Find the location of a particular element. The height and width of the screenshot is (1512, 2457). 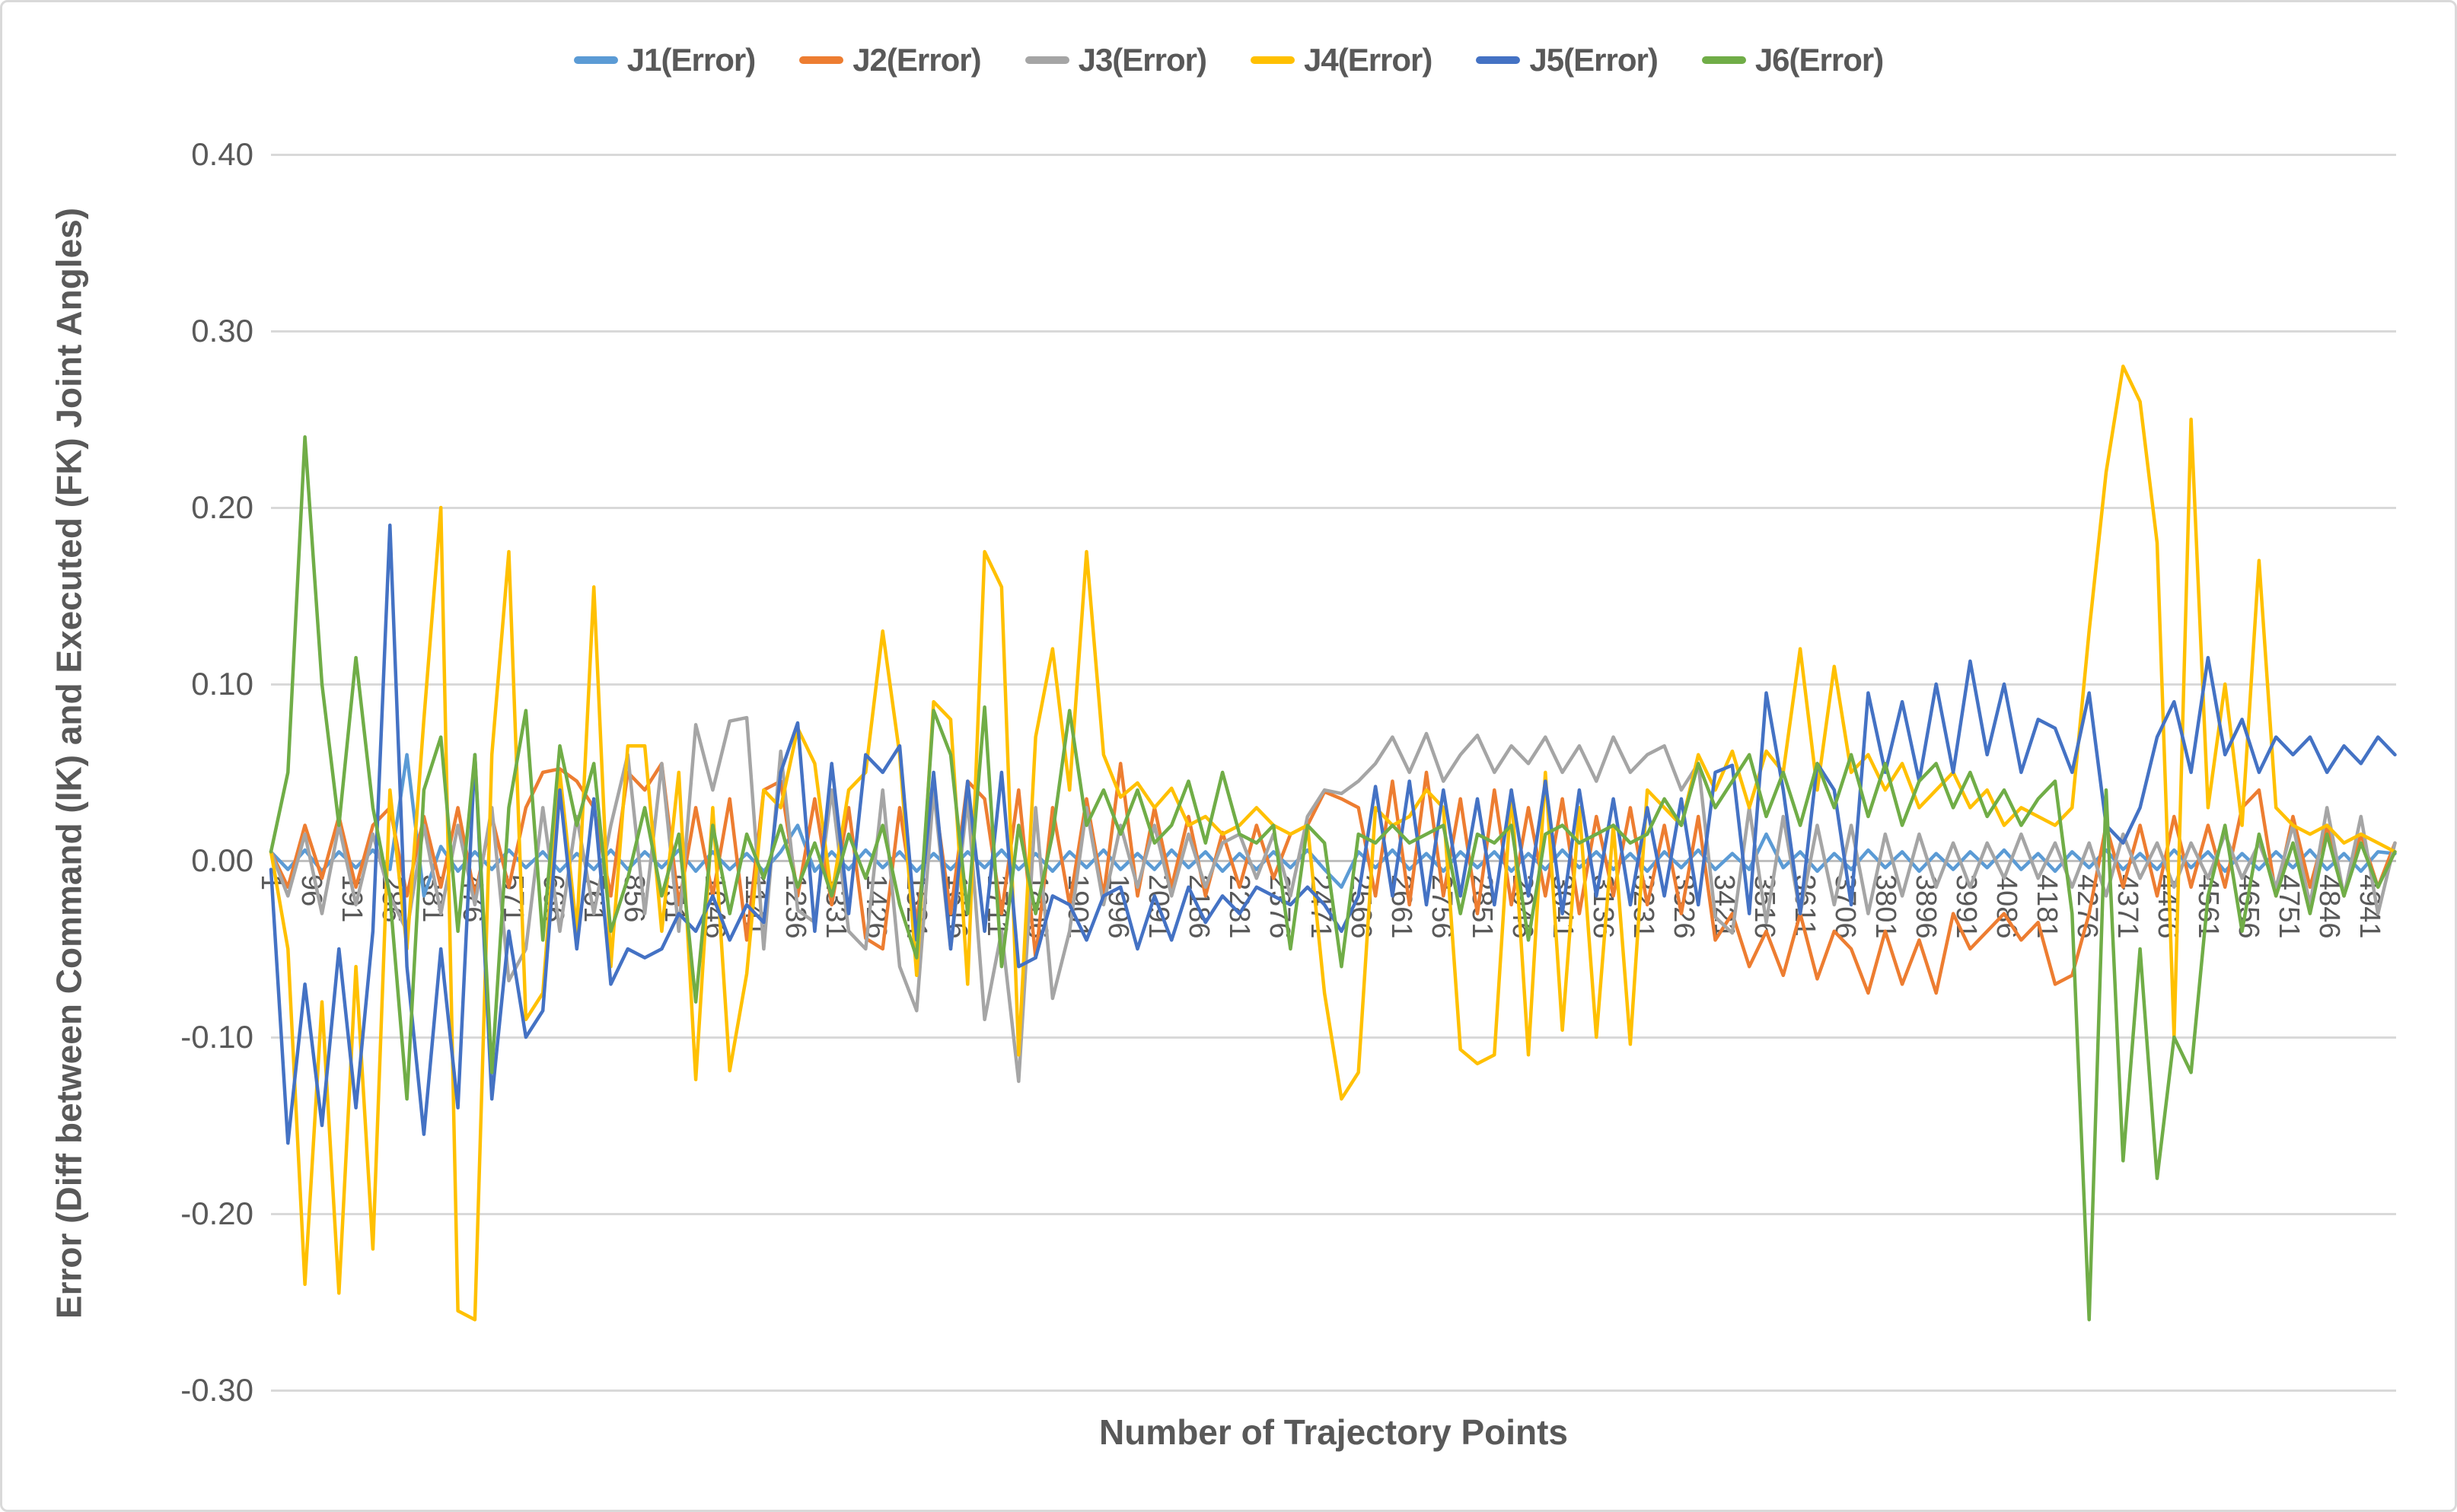

legend-line-swatch-j5 is located at coordinates (1498, 60).